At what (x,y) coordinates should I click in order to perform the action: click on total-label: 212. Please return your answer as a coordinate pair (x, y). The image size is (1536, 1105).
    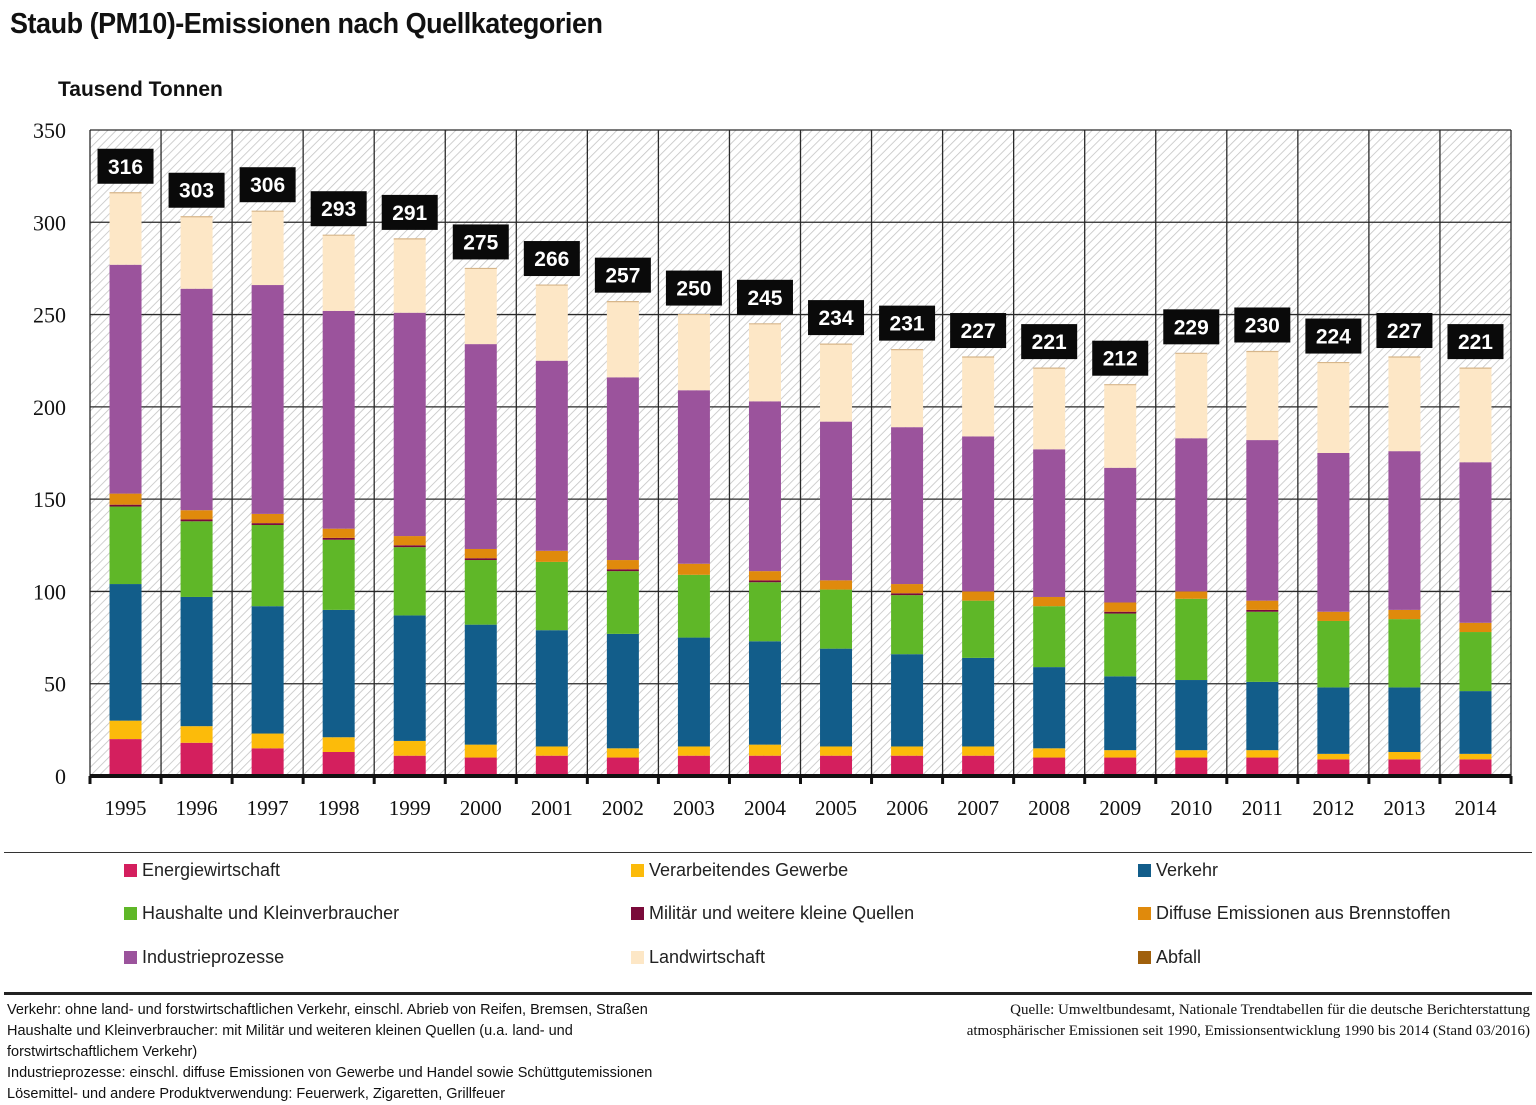
    Looking at the image, I should click on (1120, 359).